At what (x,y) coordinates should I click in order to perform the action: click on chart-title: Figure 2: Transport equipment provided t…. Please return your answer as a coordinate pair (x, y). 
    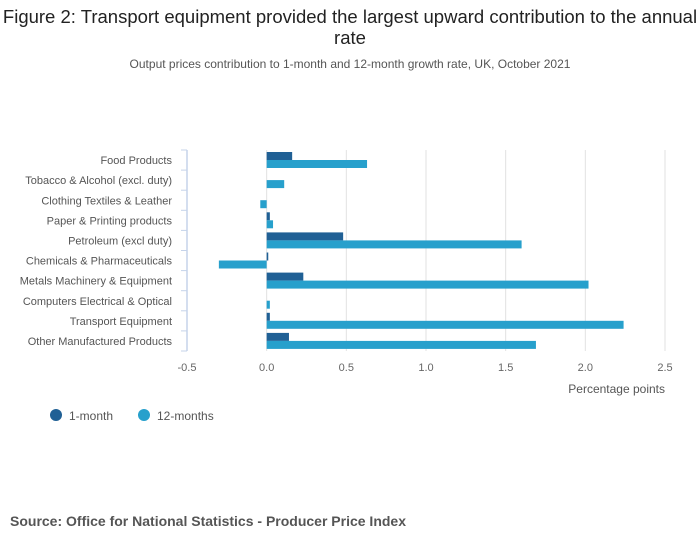
    Looking at the image, I should click on (350, 27).